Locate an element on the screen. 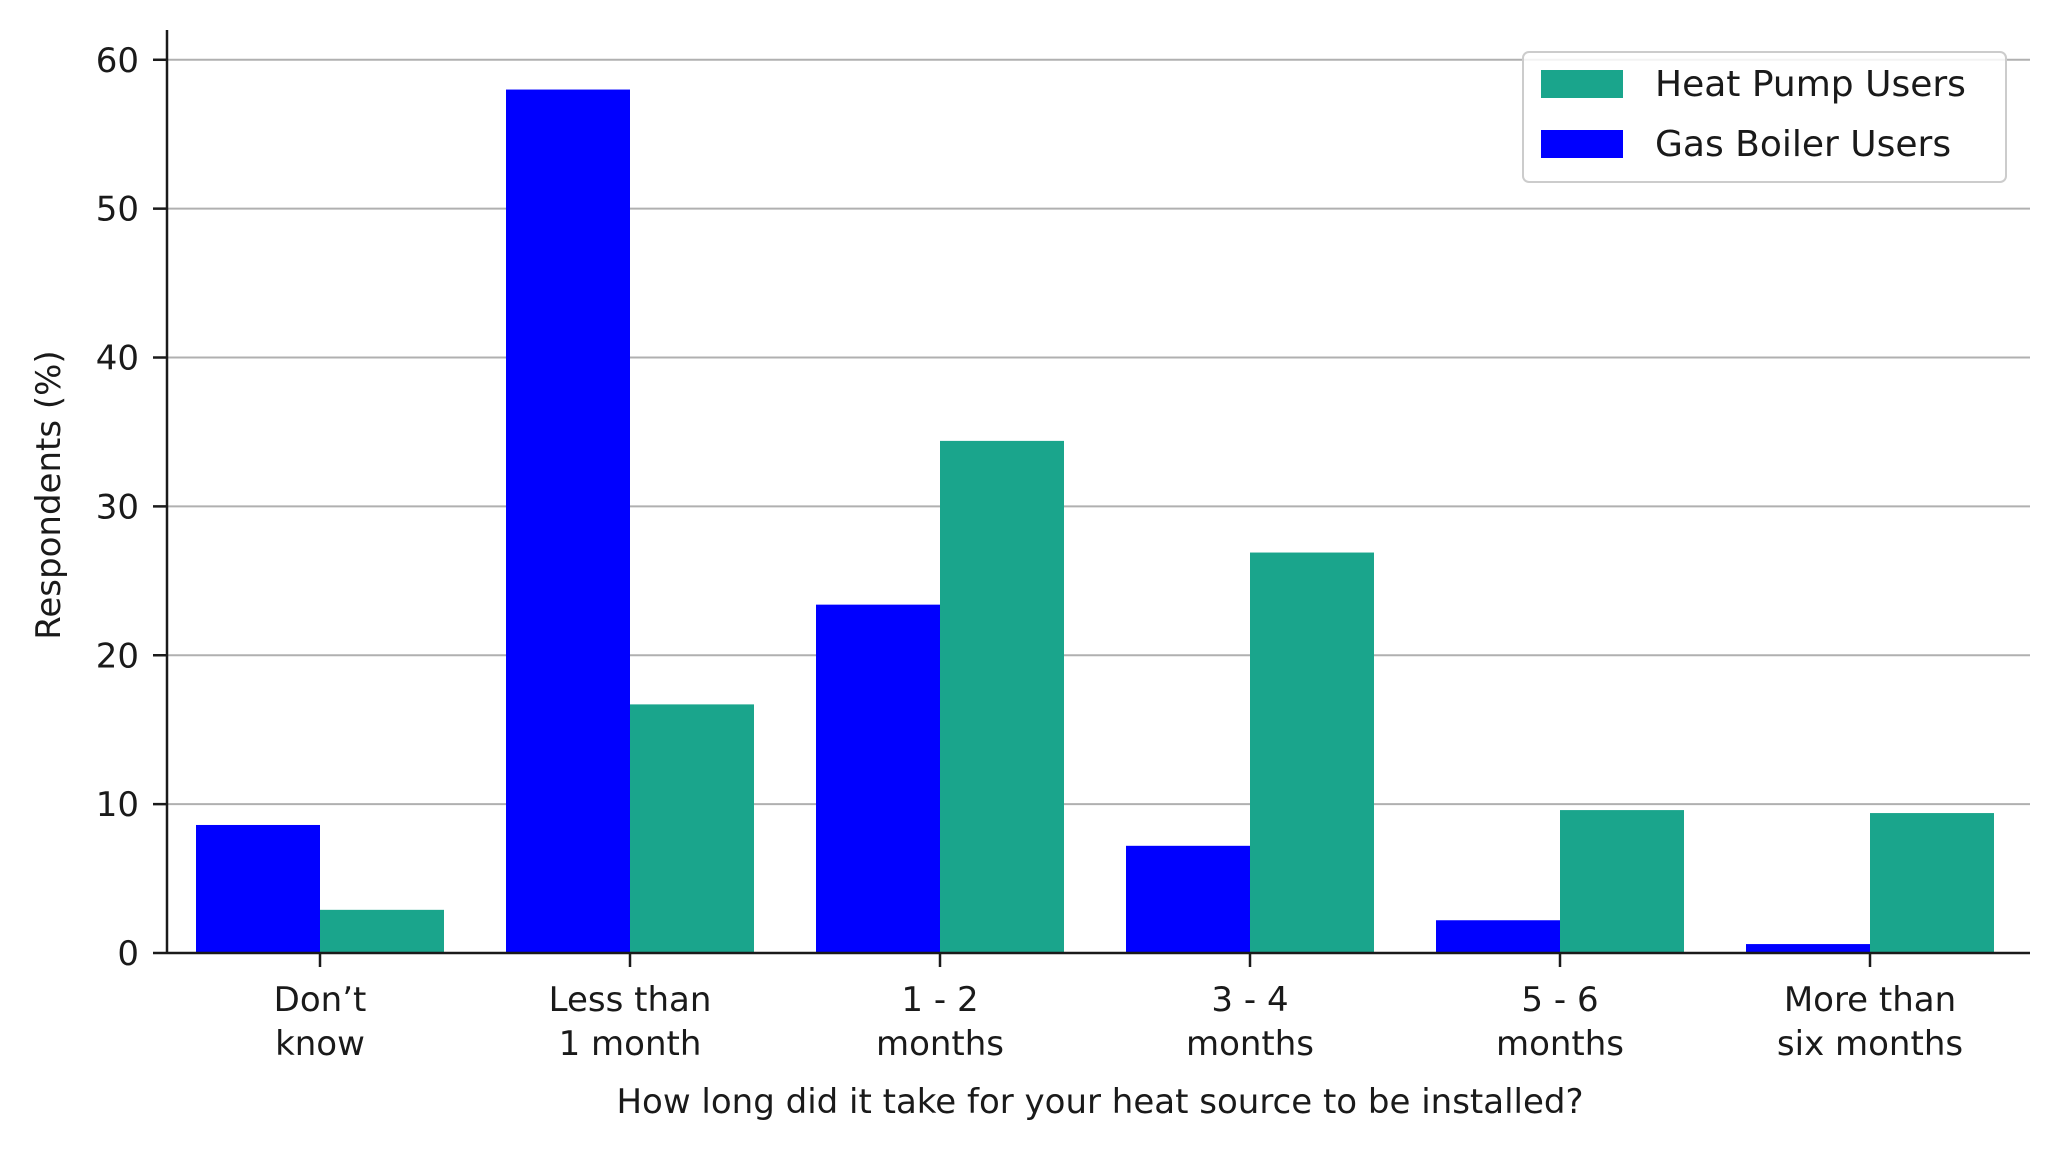  x-tick-label-line: 3 - 4 is located at coordinates (1249, 1000).